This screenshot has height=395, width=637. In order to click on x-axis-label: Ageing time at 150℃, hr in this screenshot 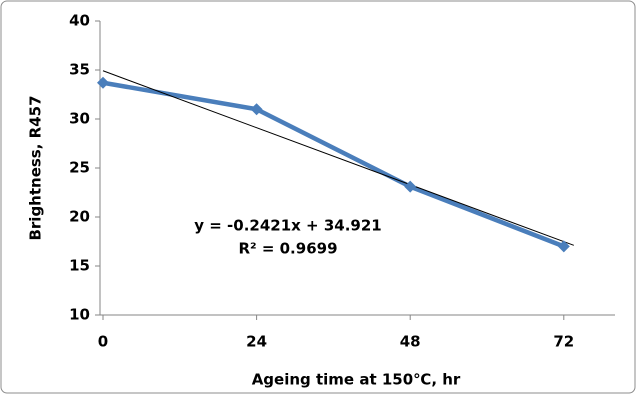, I will do `click(356, 380)`.